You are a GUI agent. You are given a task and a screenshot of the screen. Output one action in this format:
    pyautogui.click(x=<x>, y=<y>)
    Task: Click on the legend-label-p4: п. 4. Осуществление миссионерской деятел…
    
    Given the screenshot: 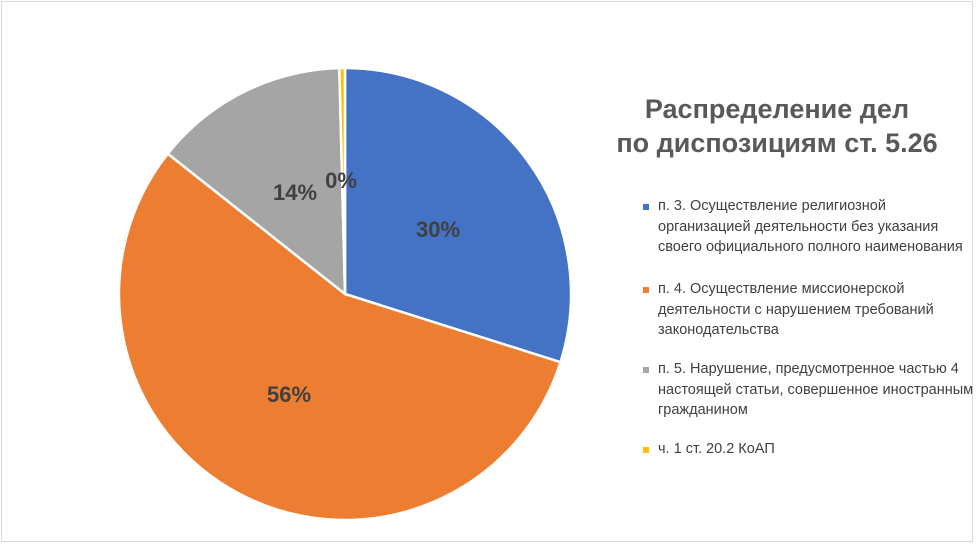 What is the action you would take?
    pyautogui.click(x=796, y=309)
    